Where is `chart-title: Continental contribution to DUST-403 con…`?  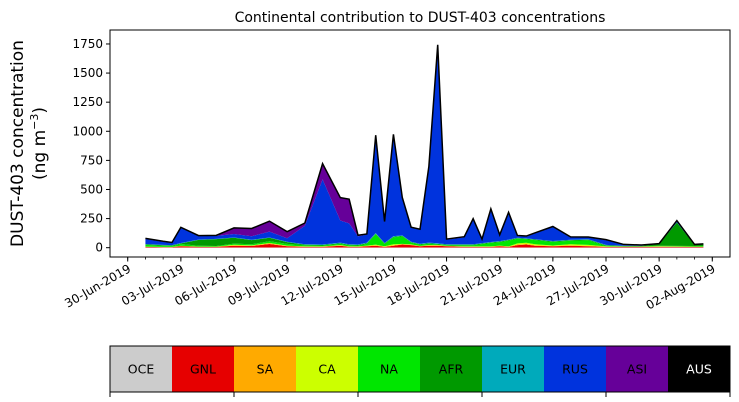
chart-title: Continental contribution to DUST-403 con… is located at coordinates (420, 18).